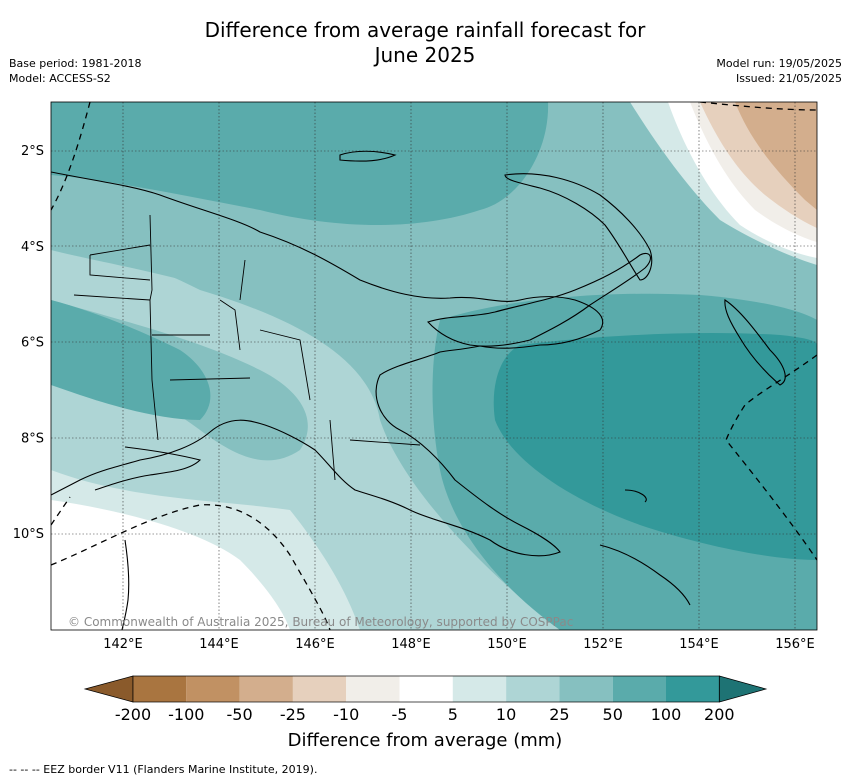 The height and width of the screenshot is (781, 850). Describe the element at coordinates (539, 299) in the screenshot. I see `new-britain` at that location.